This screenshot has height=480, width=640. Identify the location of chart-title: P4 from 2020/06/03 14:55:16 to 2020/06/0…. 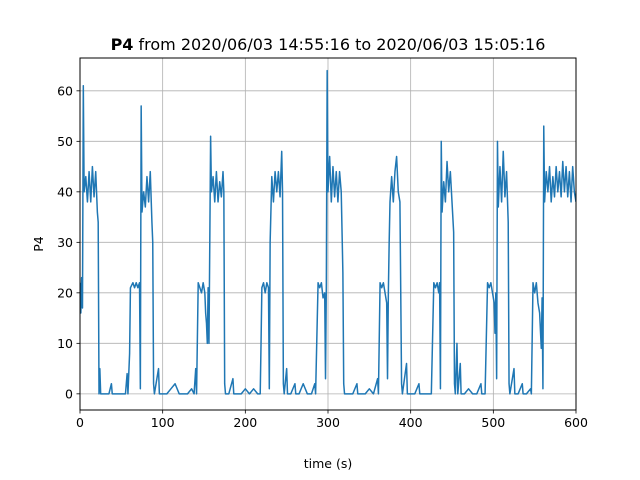
(328, 44).